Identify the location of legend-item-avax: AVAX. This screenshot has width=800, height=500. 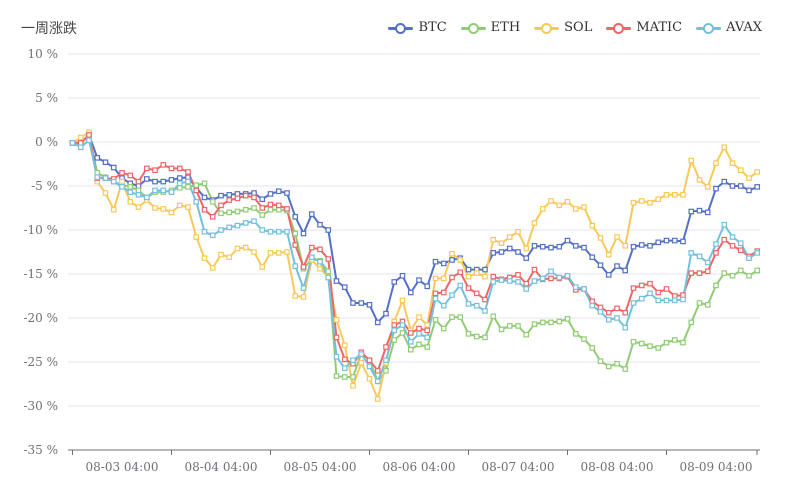
(729, 27).